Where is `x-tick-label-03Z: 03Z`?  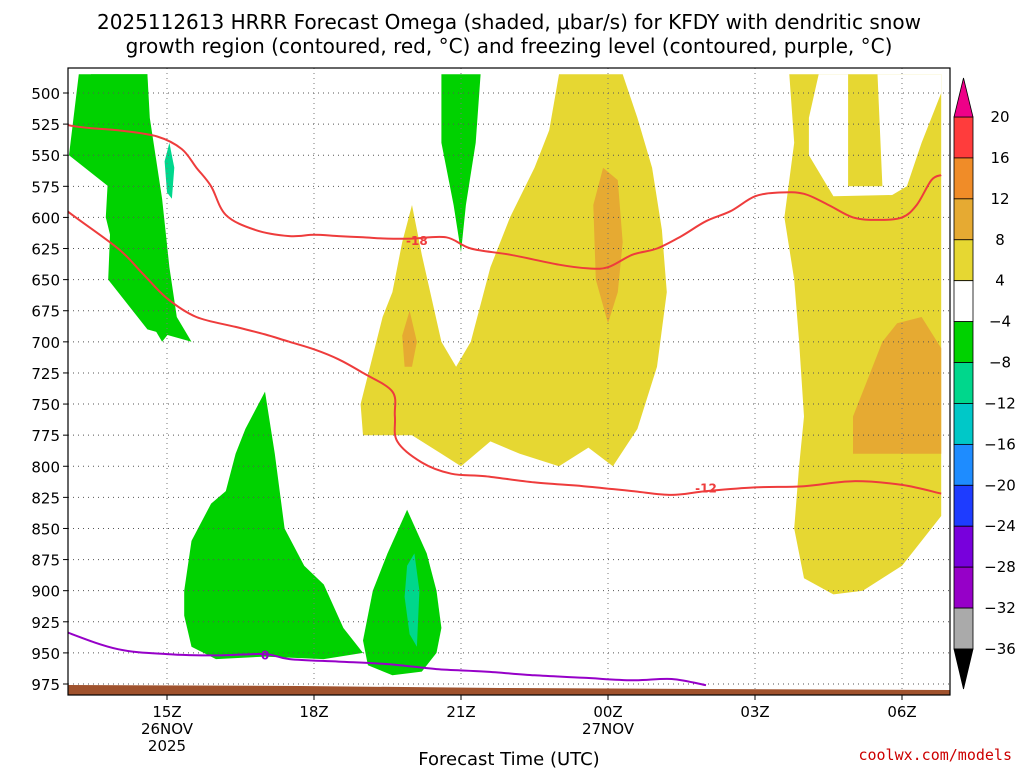
x-tick-label-03Z: 03Z is located at coordinates (754, 712).